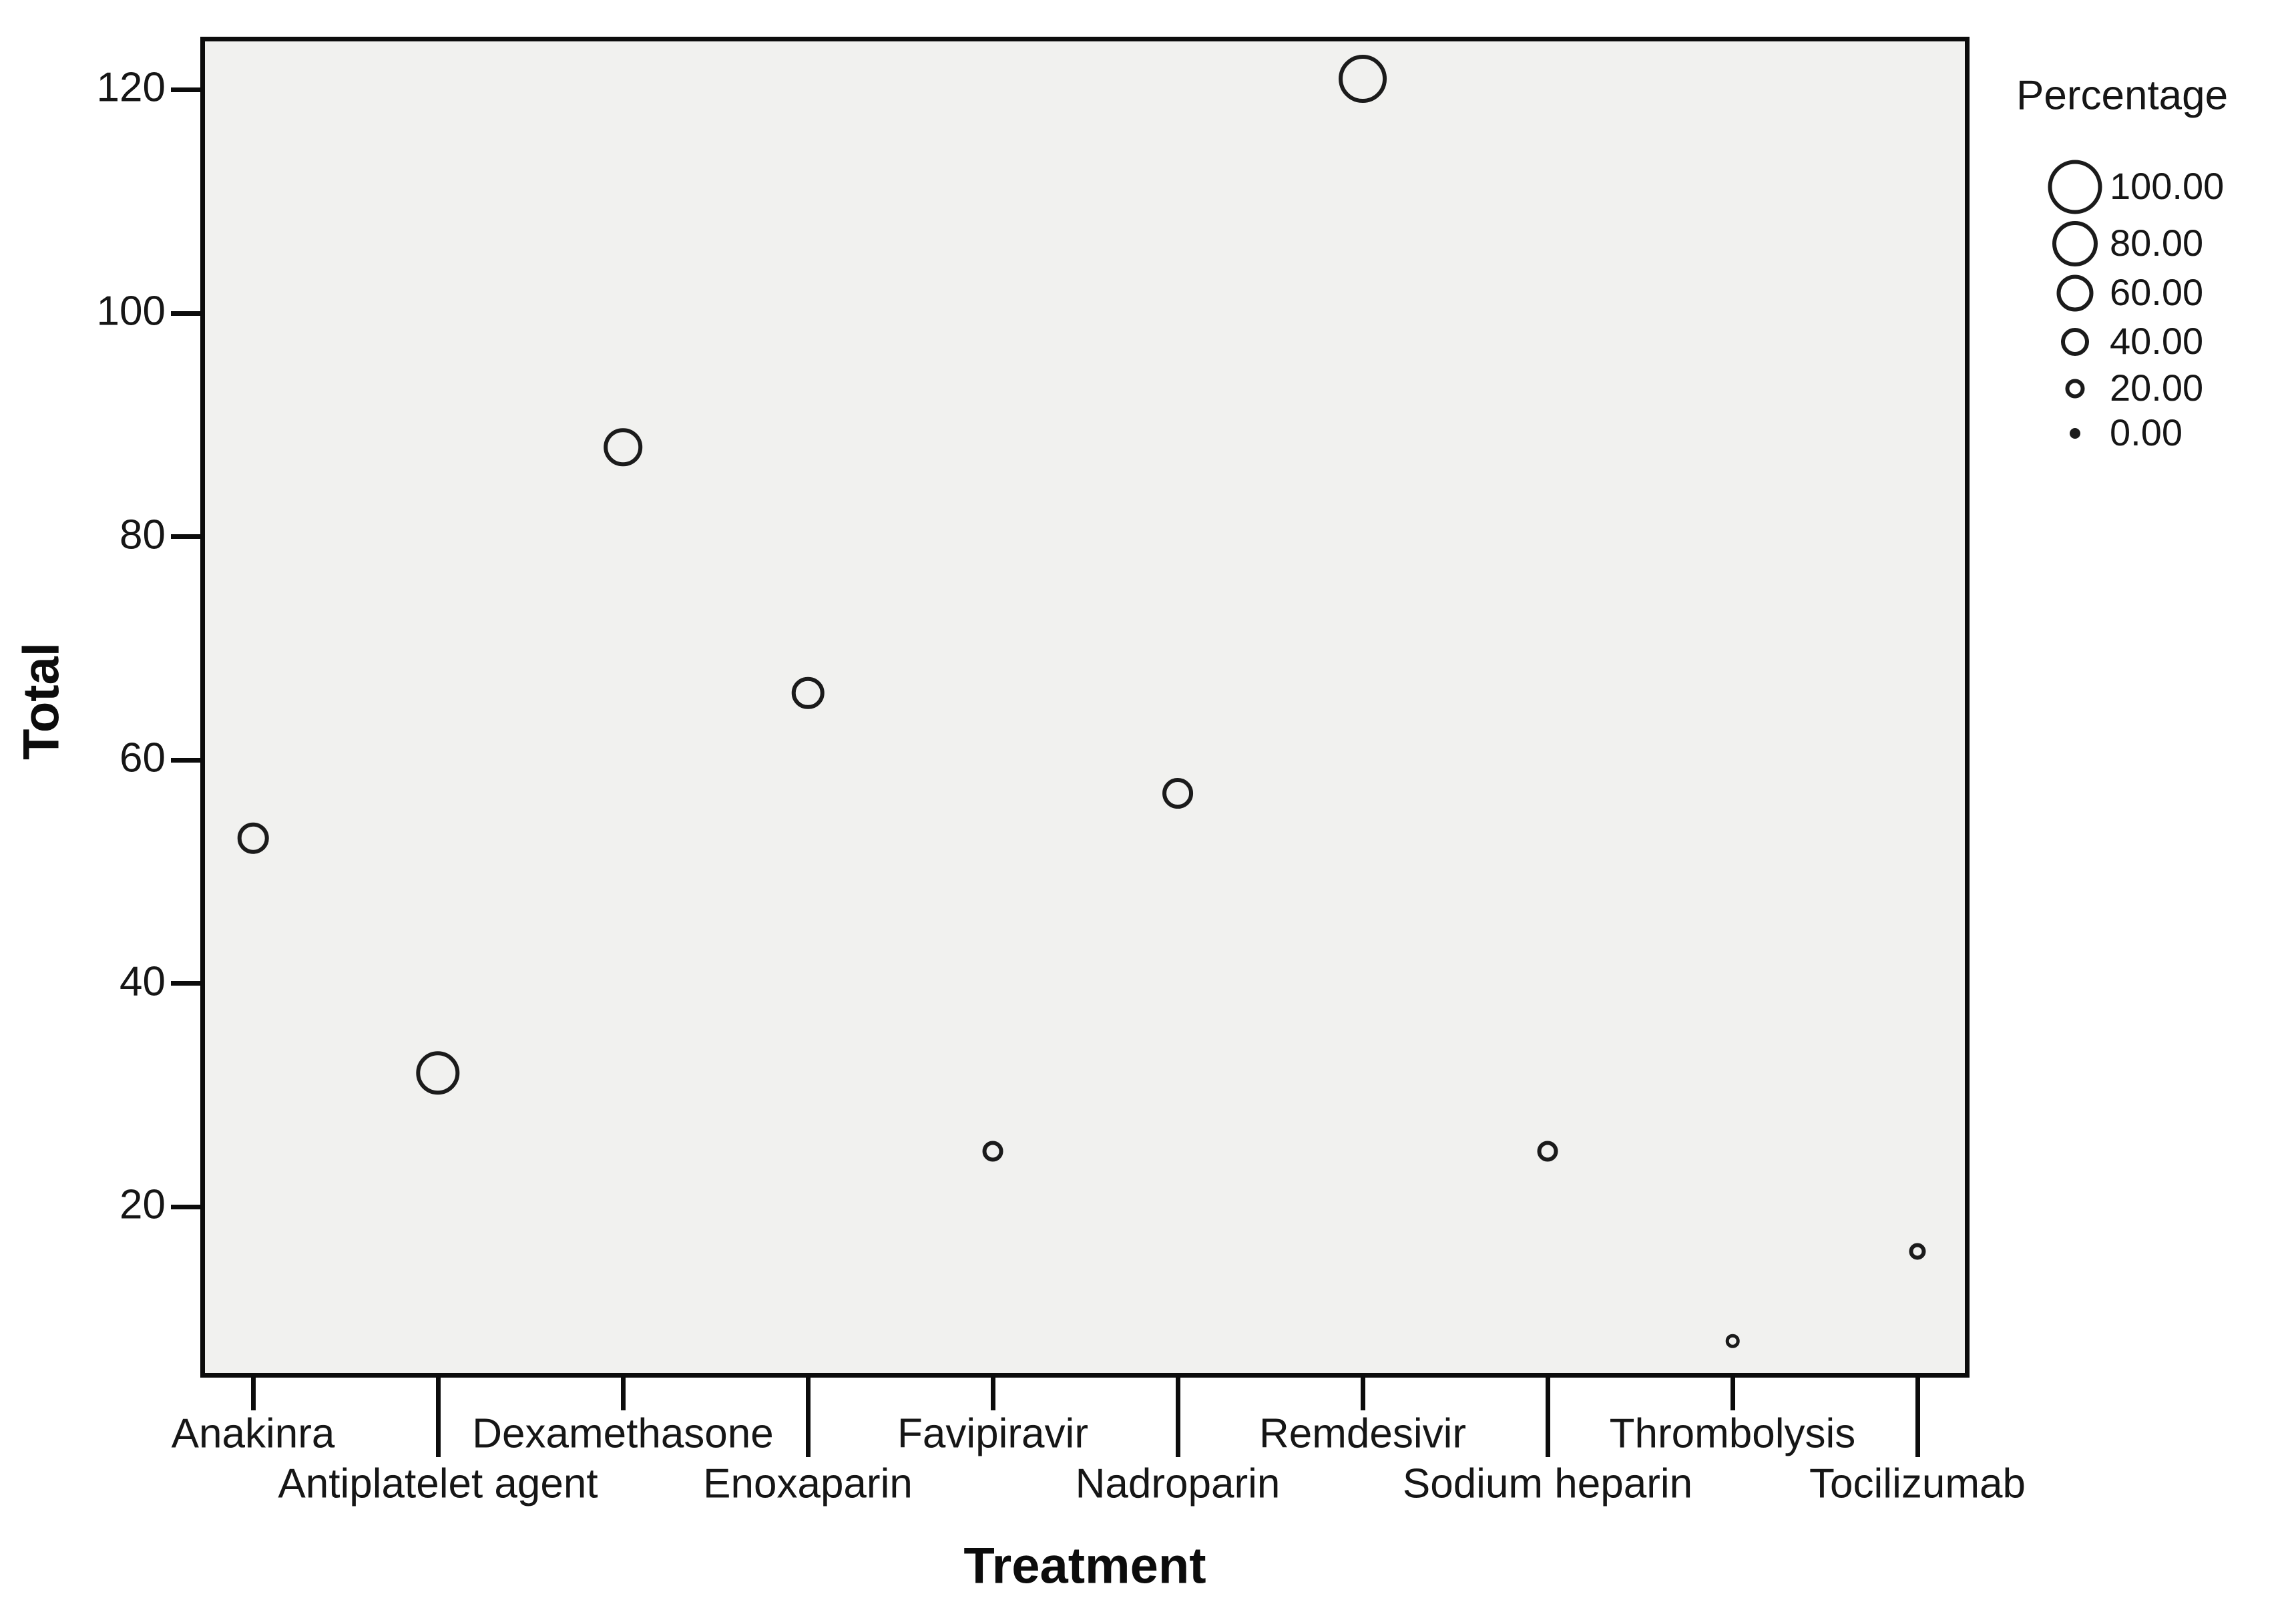  Describe the element at coordinates (131, 311) in the screenshot. I see `y-tick-label: 100` at that location.